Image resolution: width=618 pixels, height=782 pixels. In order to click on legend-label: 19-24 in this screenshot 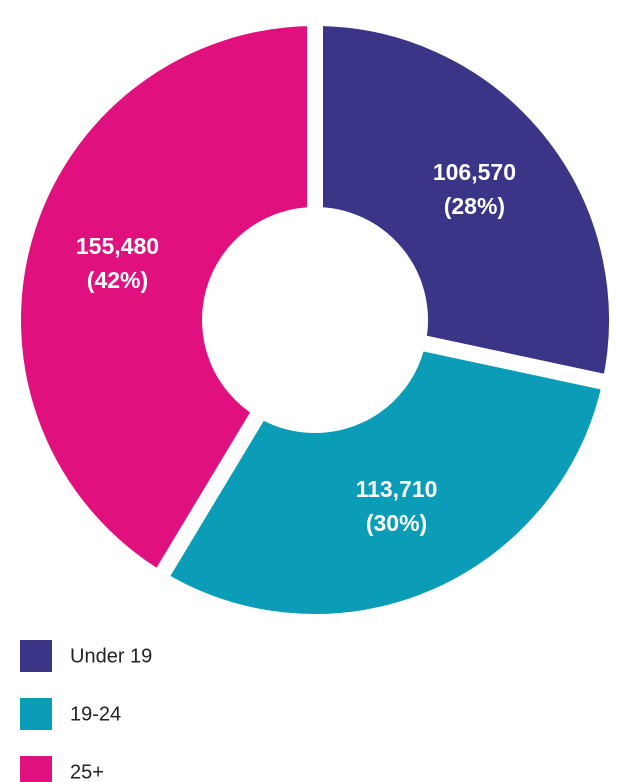, I will do `click(95, 714)`.